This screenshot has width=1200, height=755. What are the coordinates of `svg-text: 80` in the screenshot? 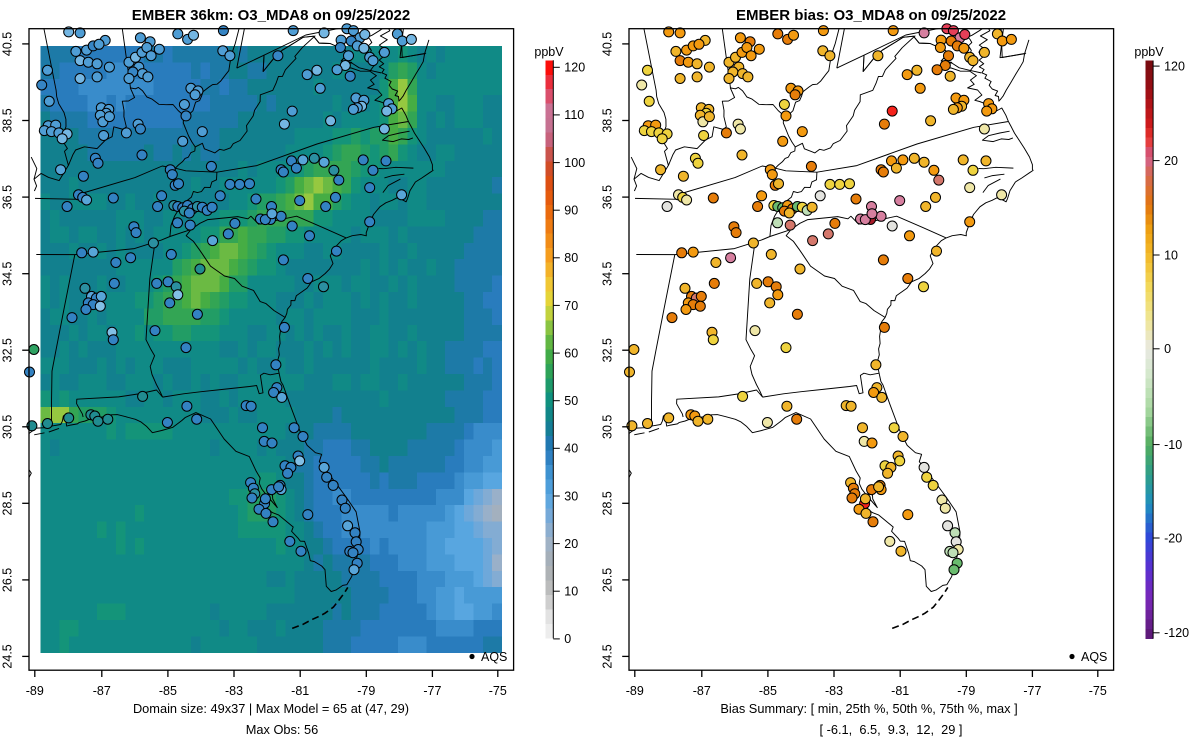 It's located at (571, 258).